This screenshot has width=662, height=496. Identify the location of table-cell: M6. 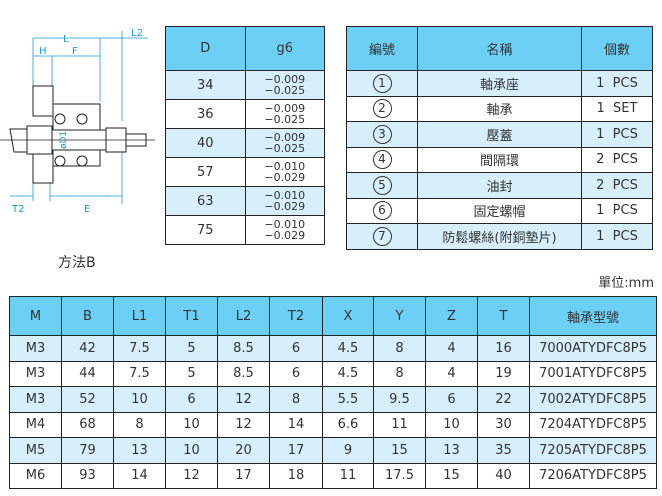
(35, 475).